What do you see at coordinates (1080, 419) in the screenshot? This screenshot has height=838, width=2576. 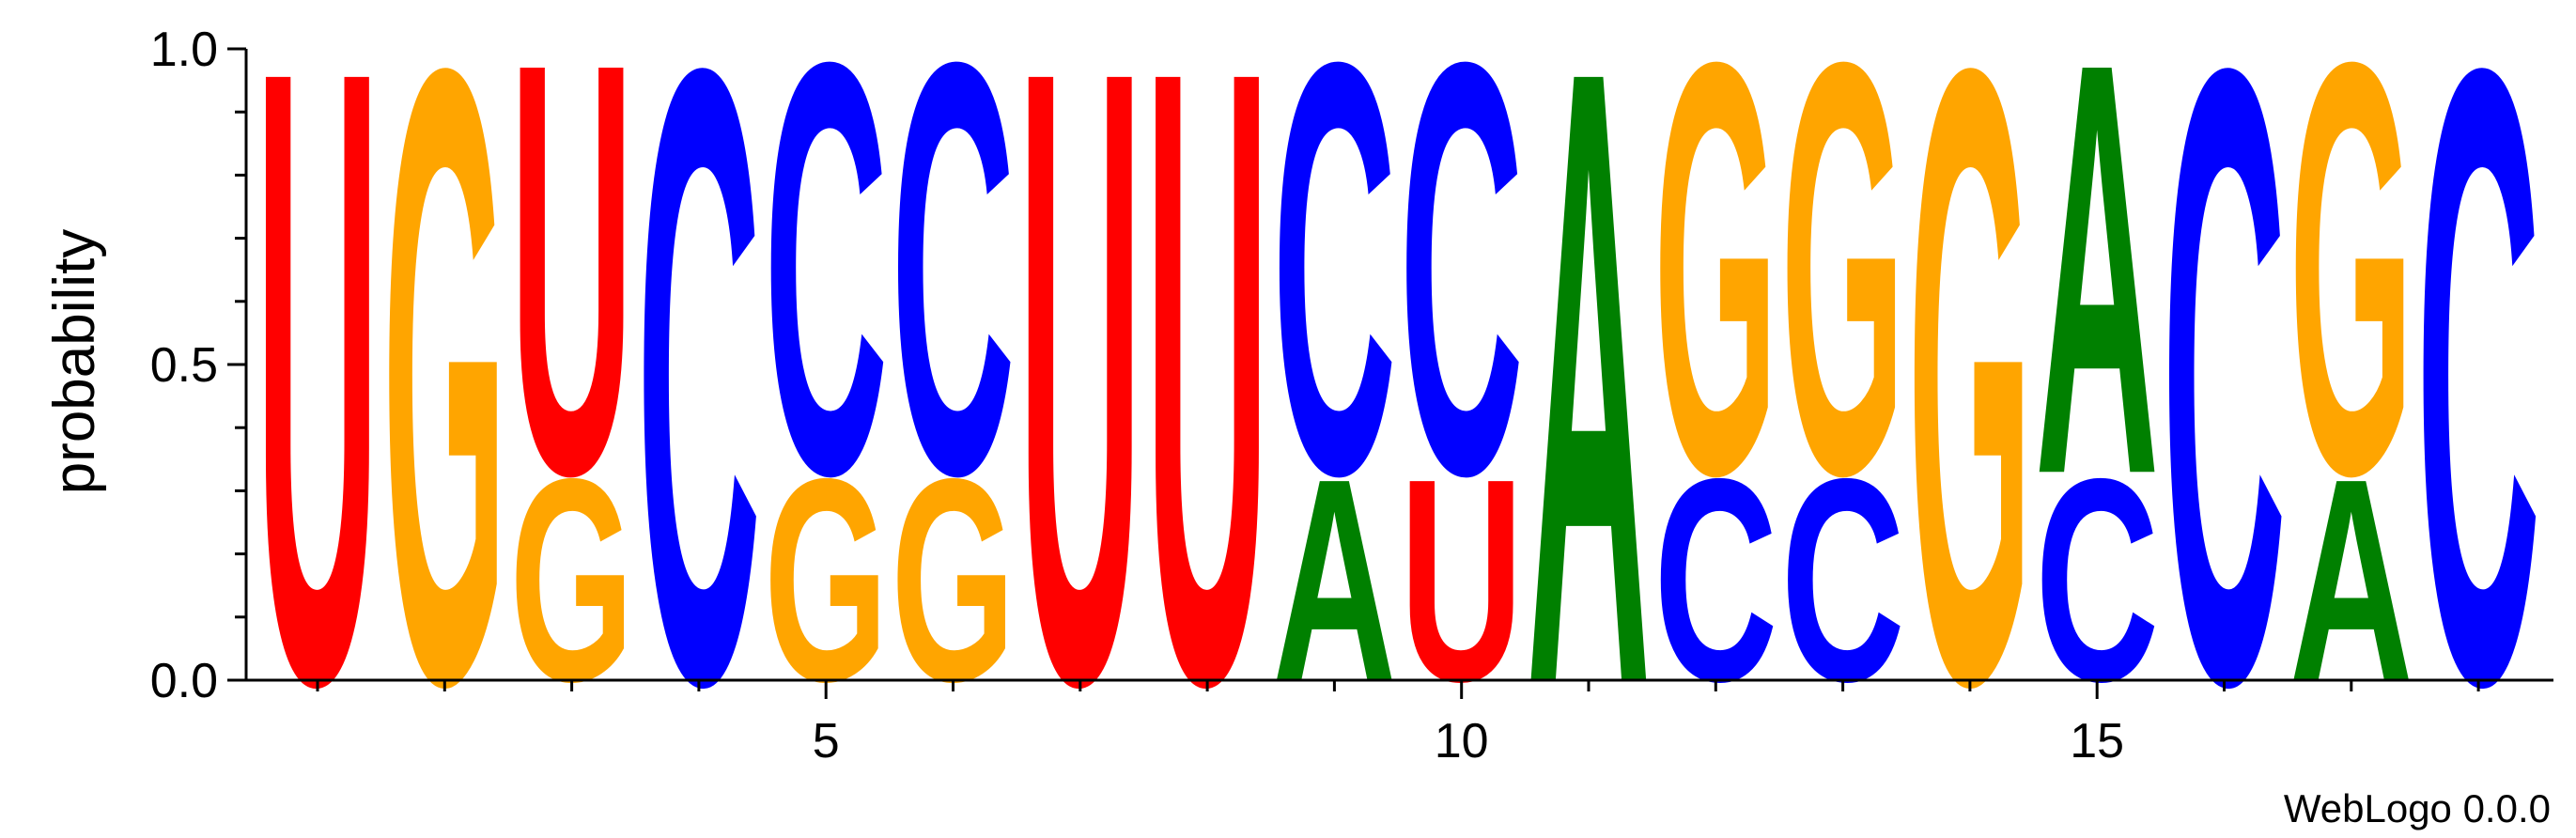 I see `glyph-U-pos7: U` at bounding box center [1080, 419].